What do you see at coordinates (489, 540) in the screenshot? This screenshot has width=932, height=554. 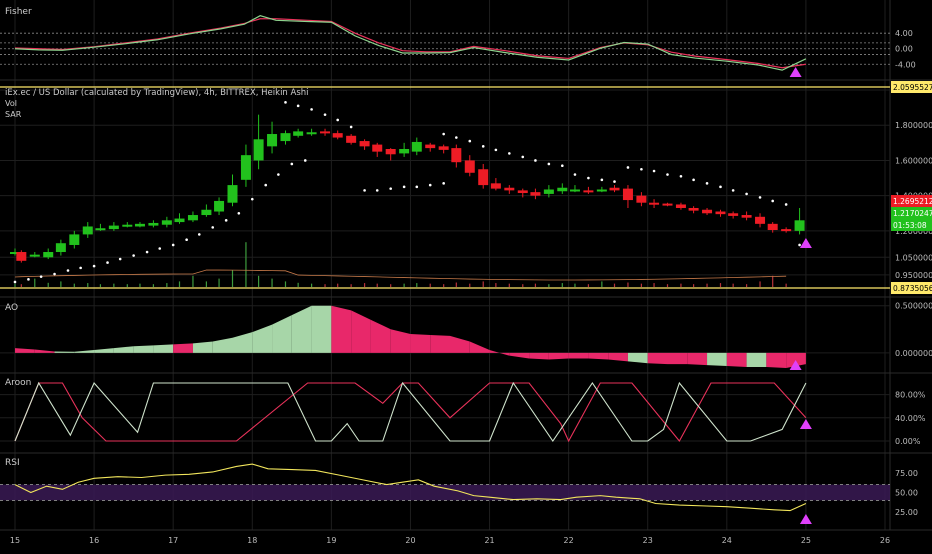 I see `x-tick-label: 21` at bounding box center [489, 540].